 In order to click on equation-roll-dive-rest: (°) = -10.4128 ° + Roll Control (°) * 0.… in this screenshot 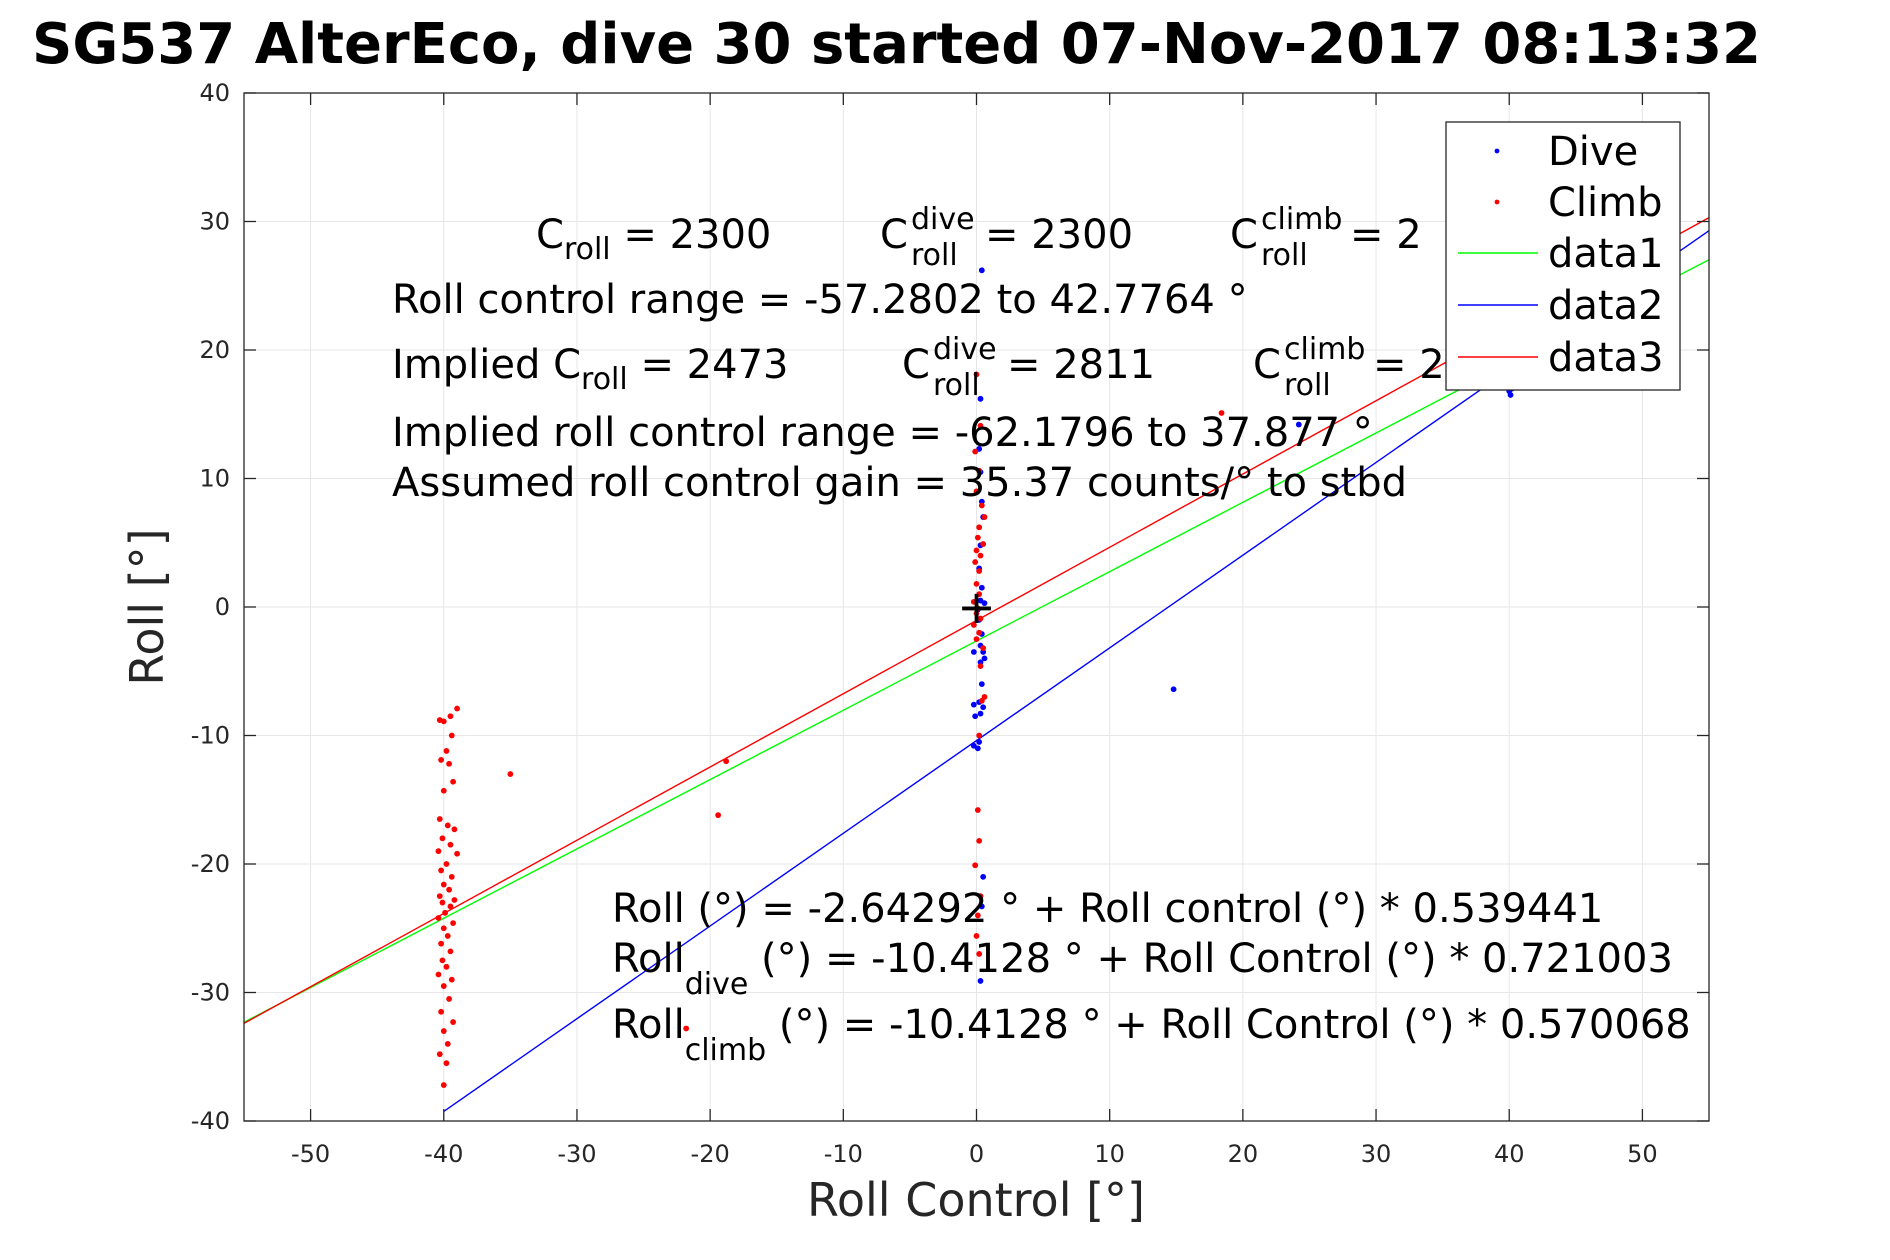, I will do `click(1210, 959)`.